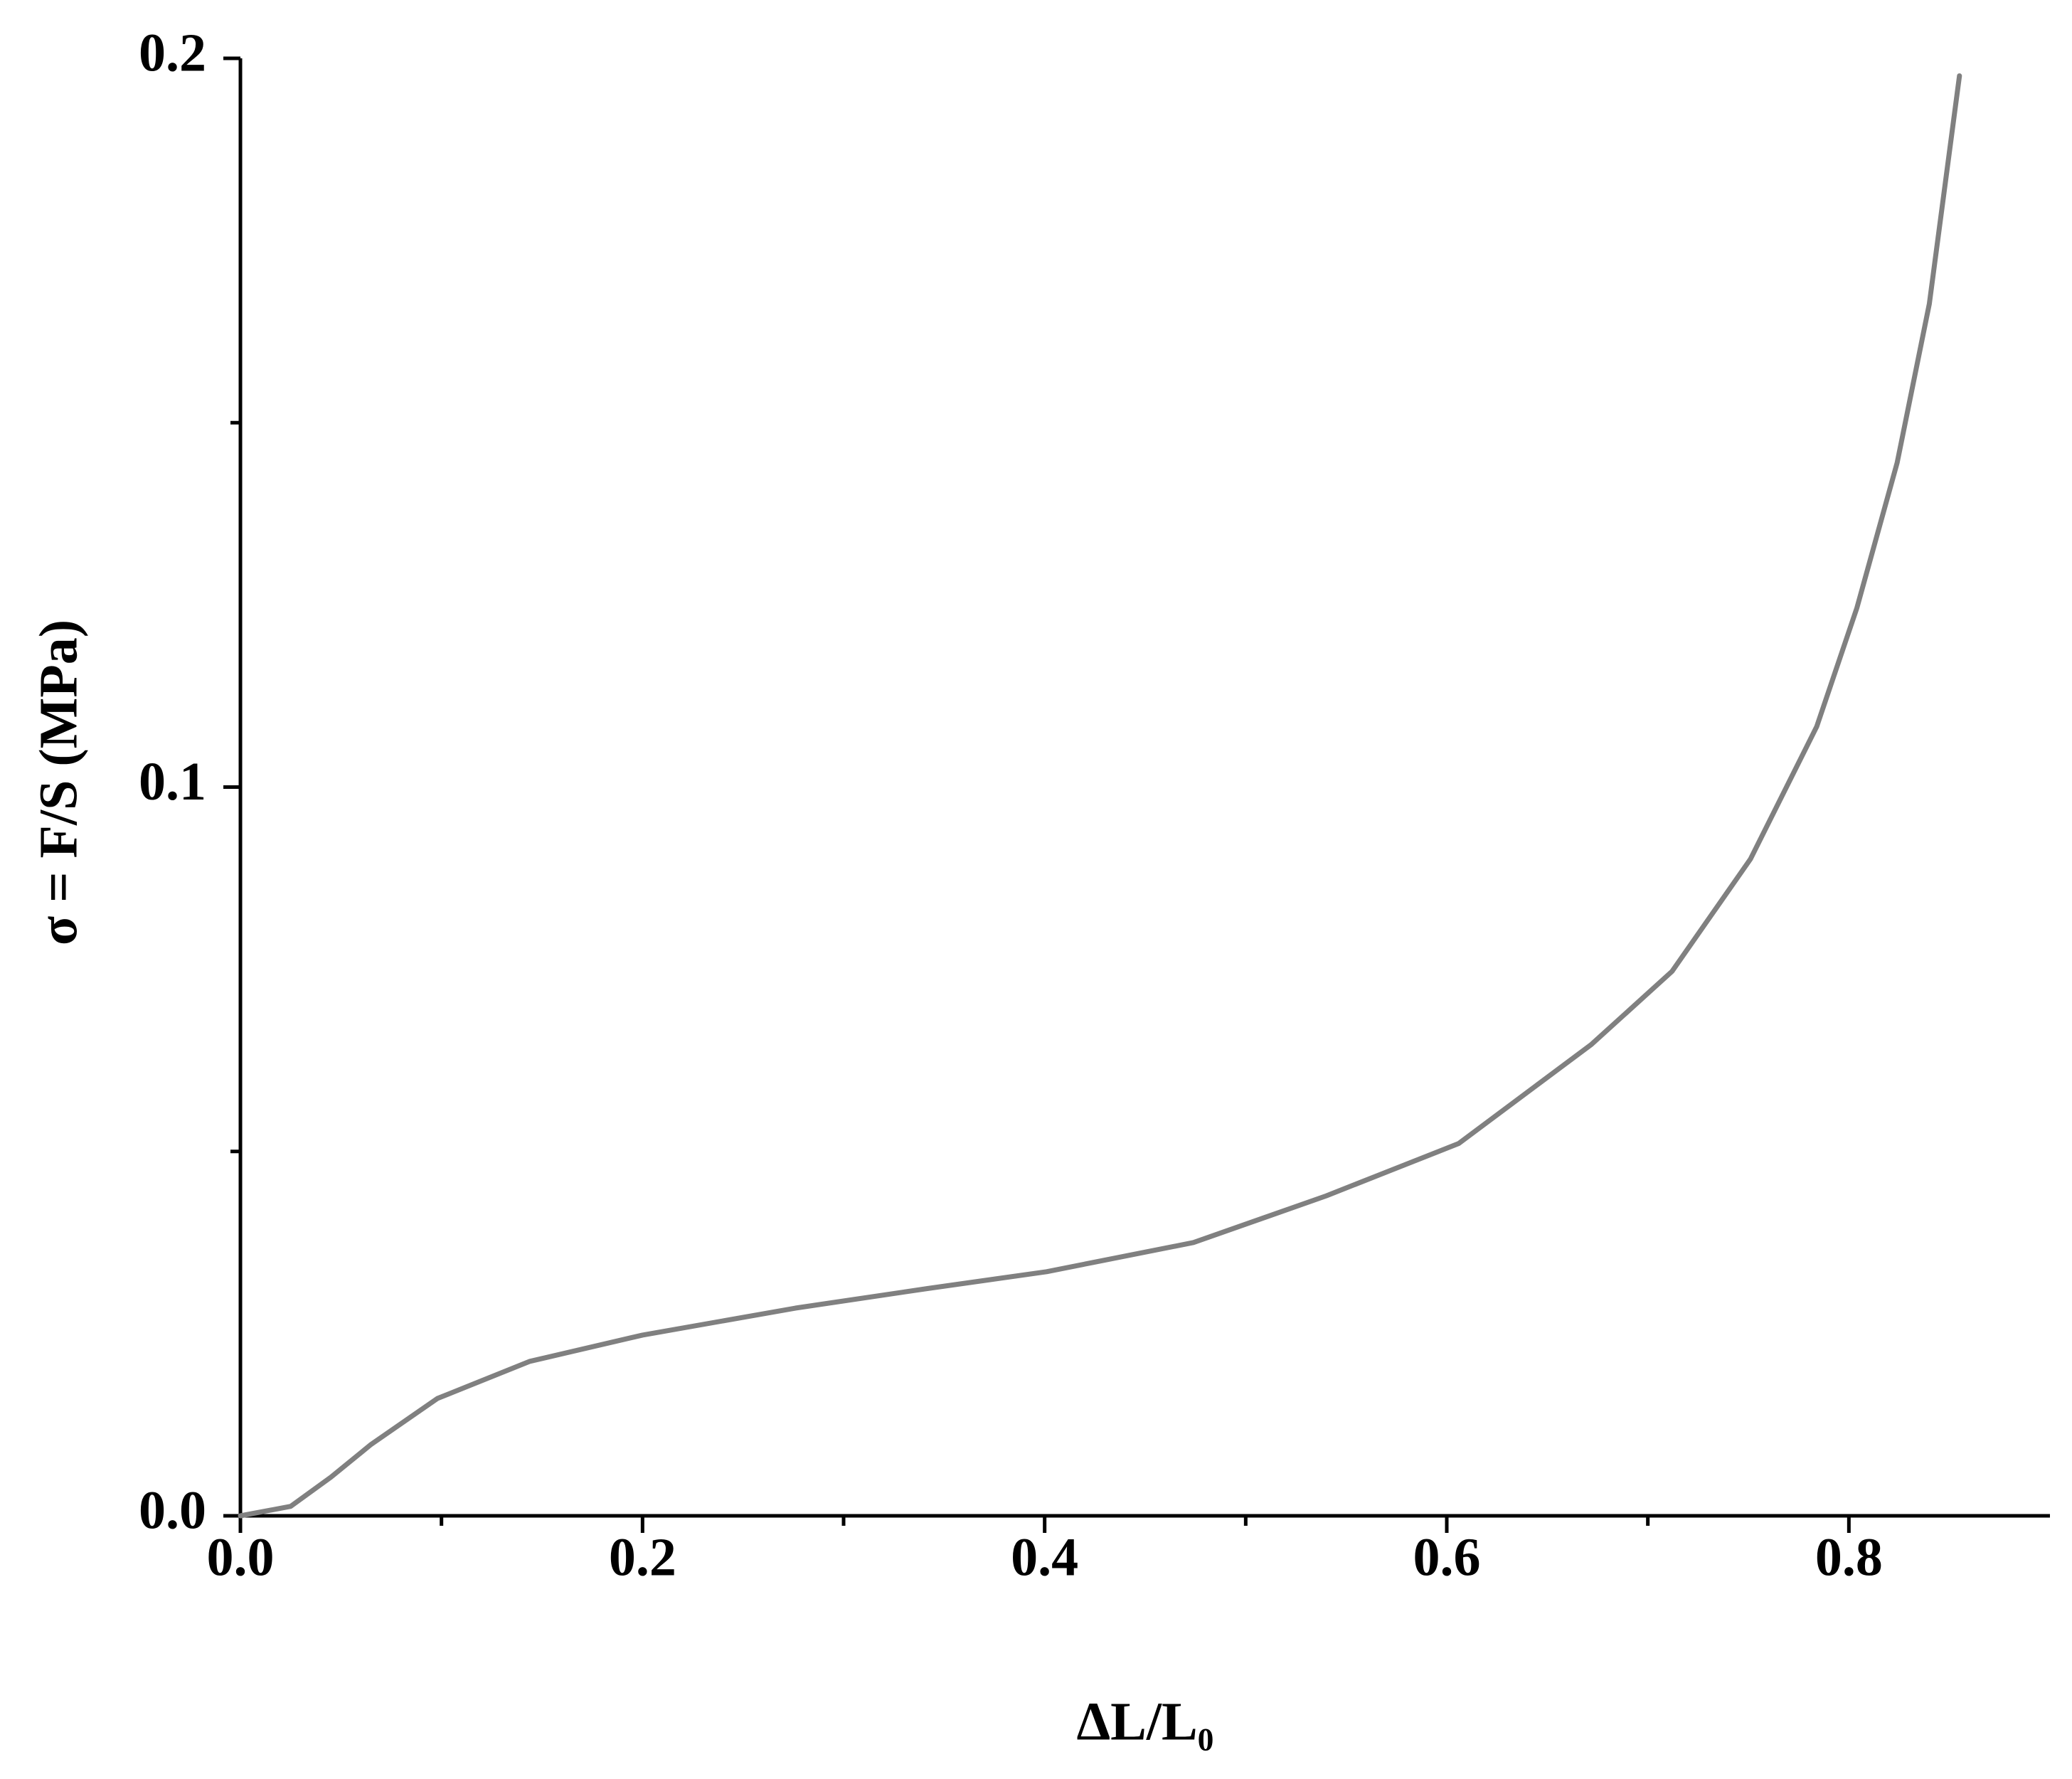  Describe the element at coordinates (1044, 1557) in the screenshot. I see `x-tick-label: 0.4` at that location.